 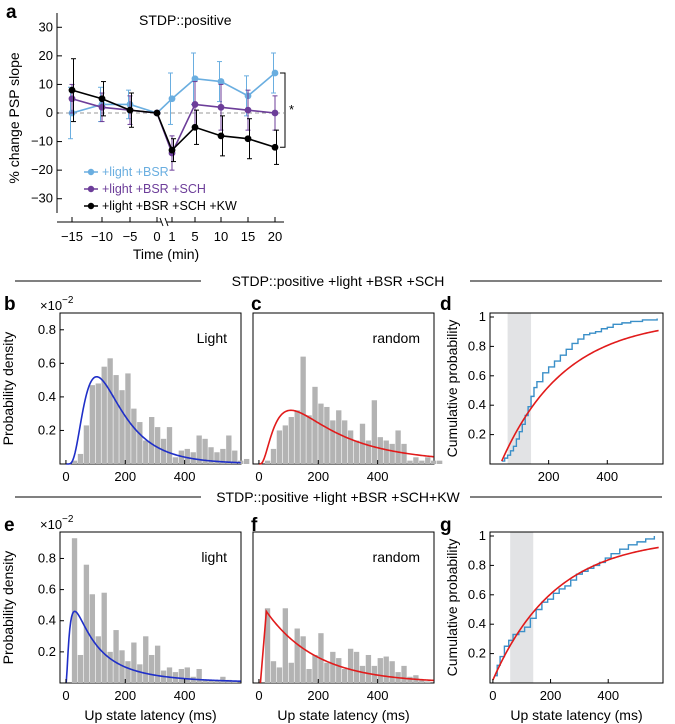 I want to click on d-x-tick-label: 400, so click(x=607, y=476).